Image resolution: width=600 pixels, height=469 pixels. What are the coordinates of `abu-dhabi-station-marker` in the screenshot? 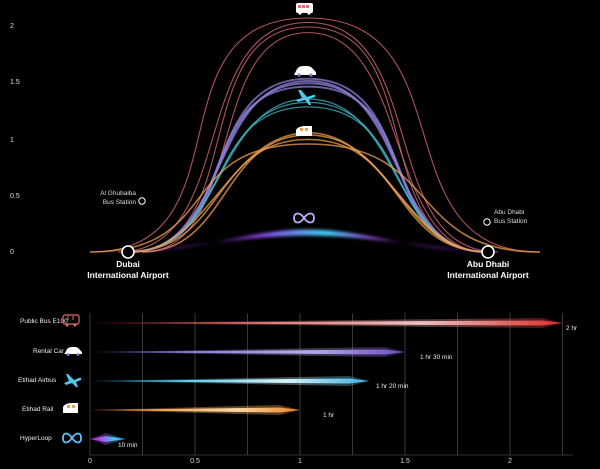 It's located at (487, 222).